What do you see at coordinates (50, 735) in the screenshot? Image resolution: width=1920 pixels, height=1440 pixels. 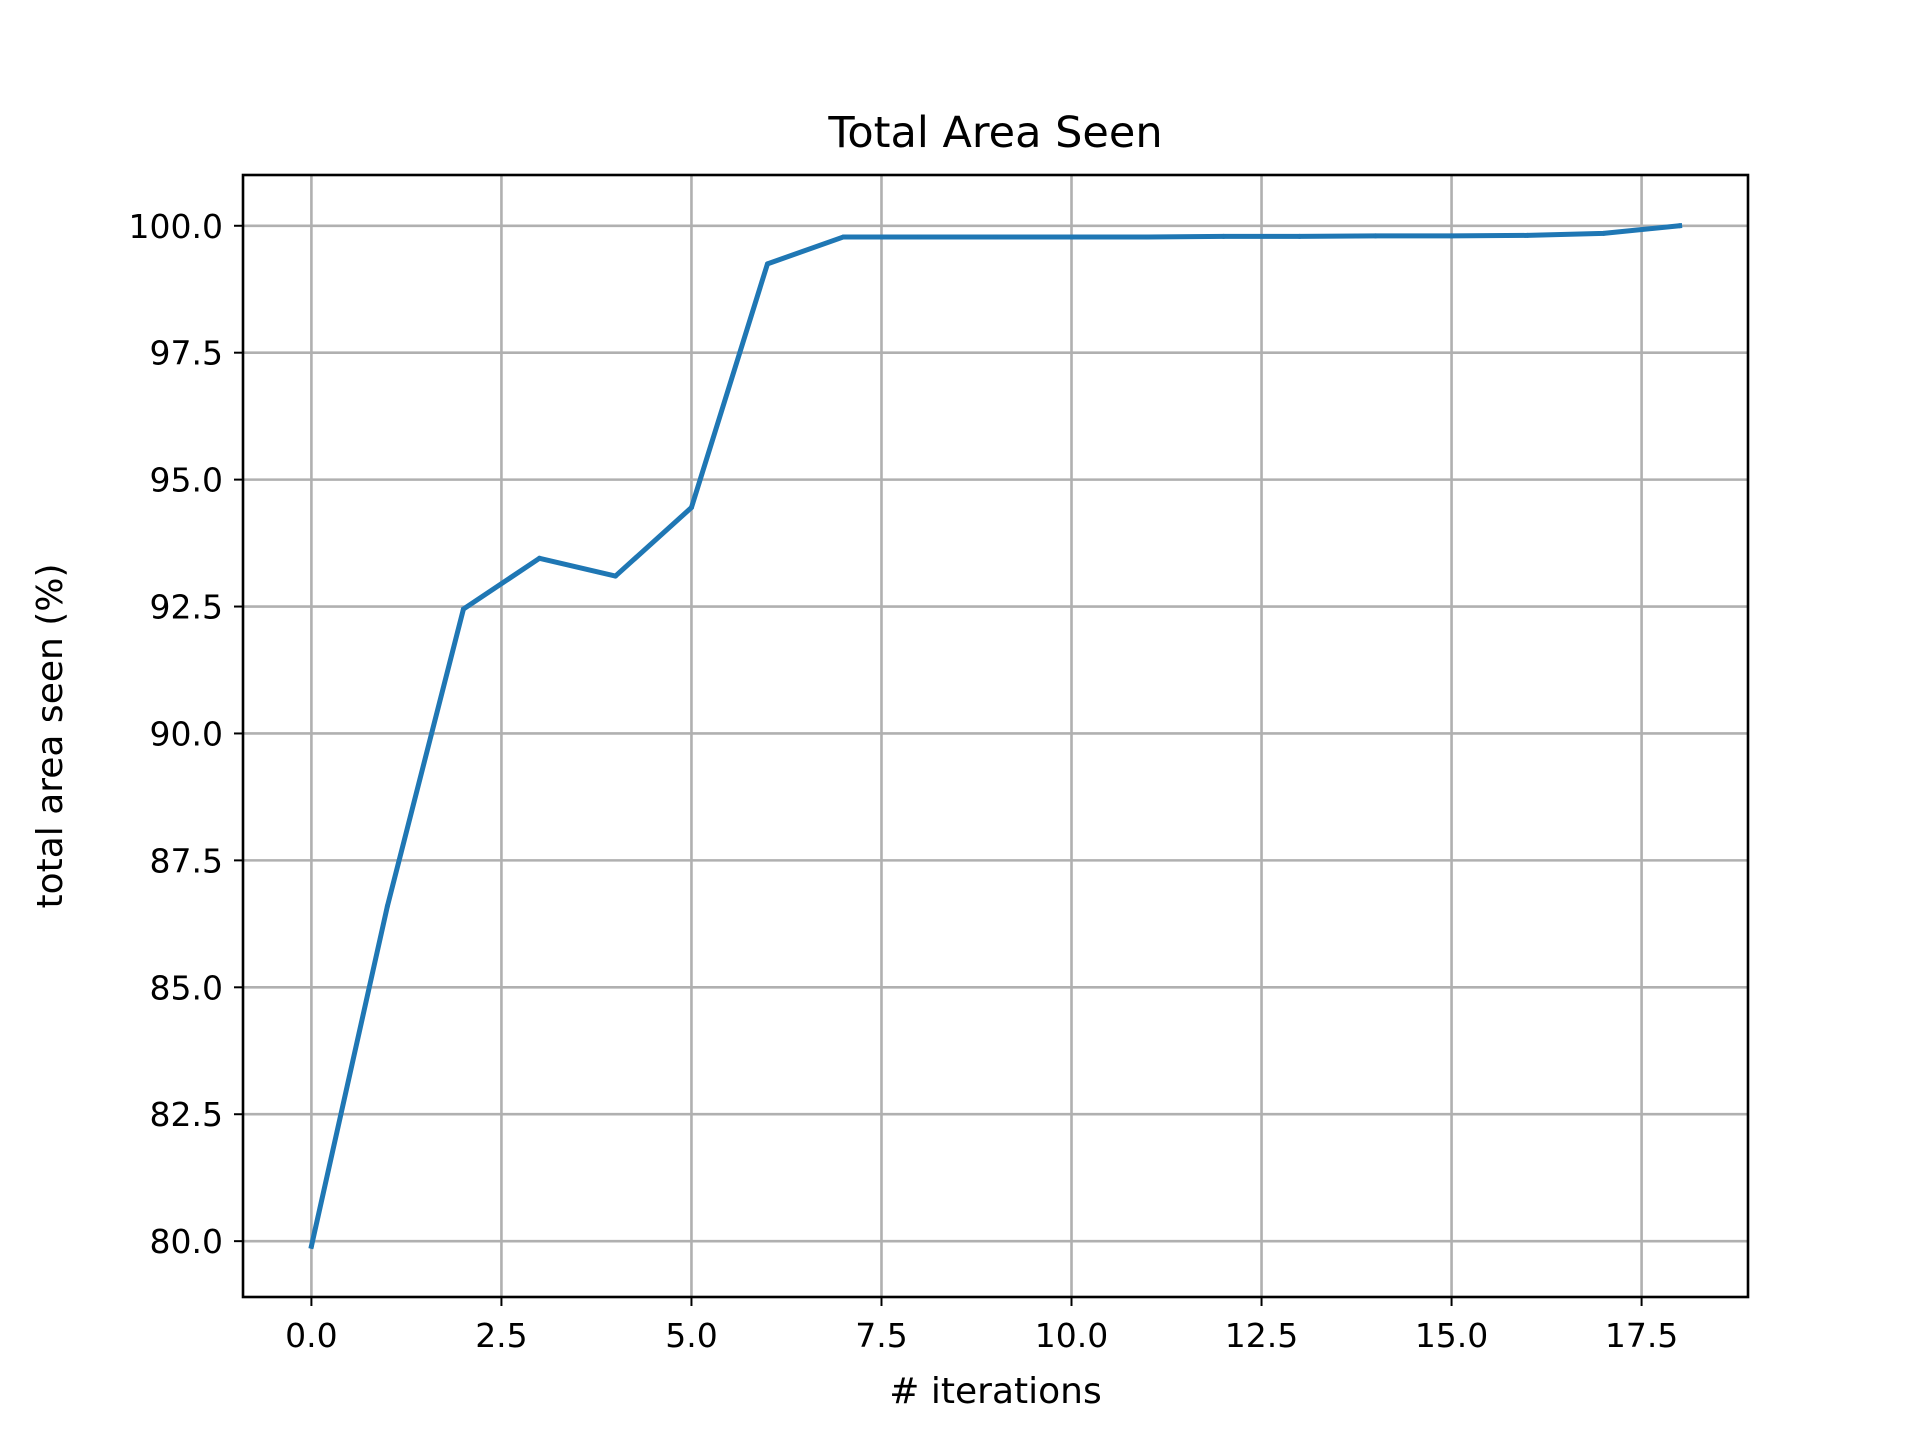 I see `y-axis-title: total area seen (%)` at bounding box center [50, 735].